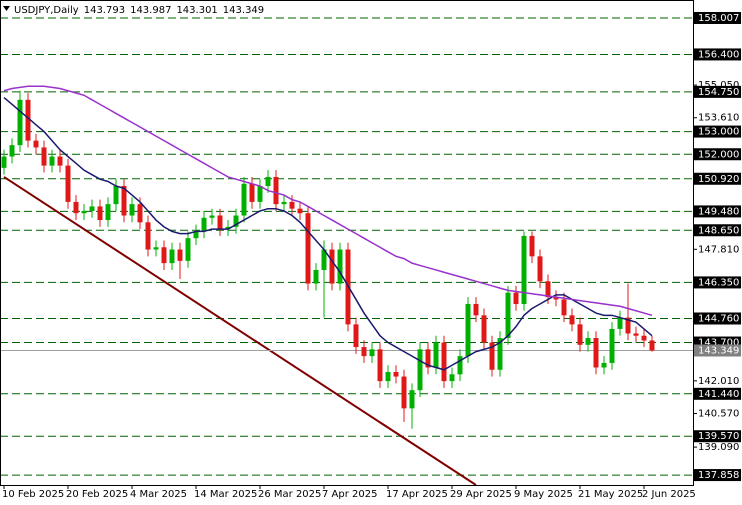 The height and width of the screenshot is (505, 742). I want to click on price-label: 143.349, so click(718, 351).